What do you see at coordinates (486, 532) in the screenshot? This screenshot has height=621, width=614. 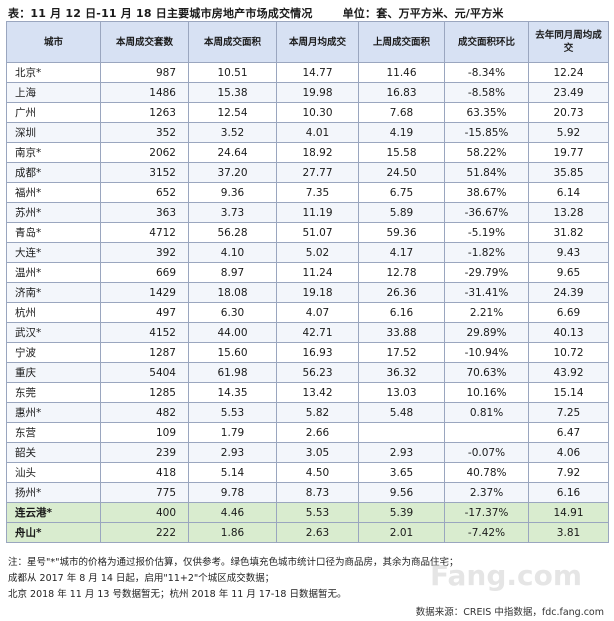 I see `cell-wow: -7.42%` at bounding box center [486, 532].